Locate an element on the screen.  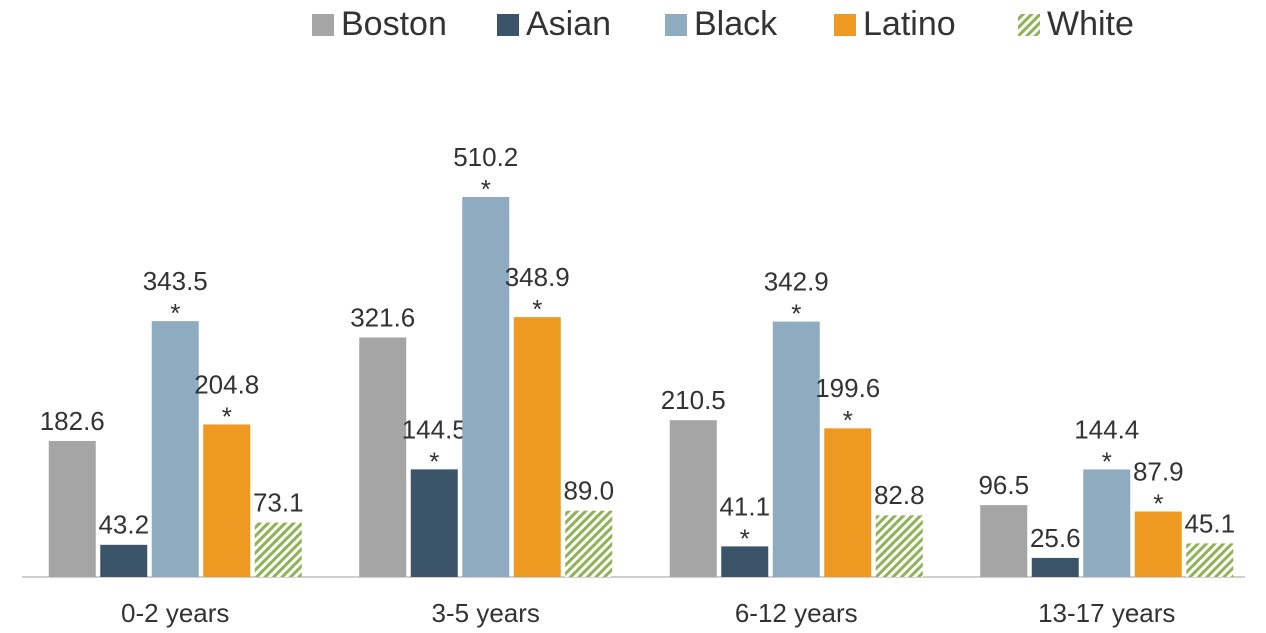
legend-label: Latino is located at coordinates (909, 24).